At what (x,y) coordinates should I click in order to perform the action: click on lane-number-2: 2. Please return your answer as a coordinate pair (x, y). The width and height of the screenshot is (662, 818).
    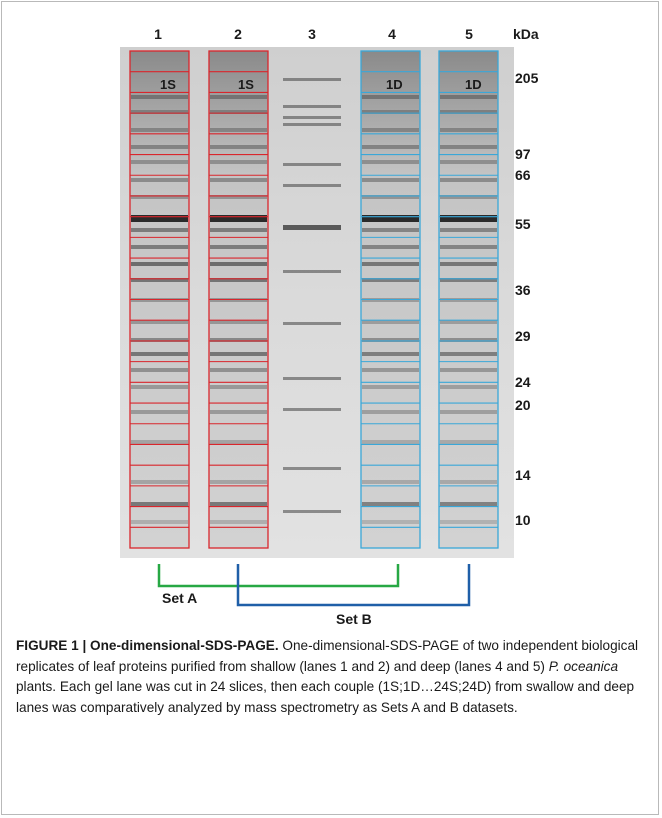
    Looking at the image, I should click on (238, 34).